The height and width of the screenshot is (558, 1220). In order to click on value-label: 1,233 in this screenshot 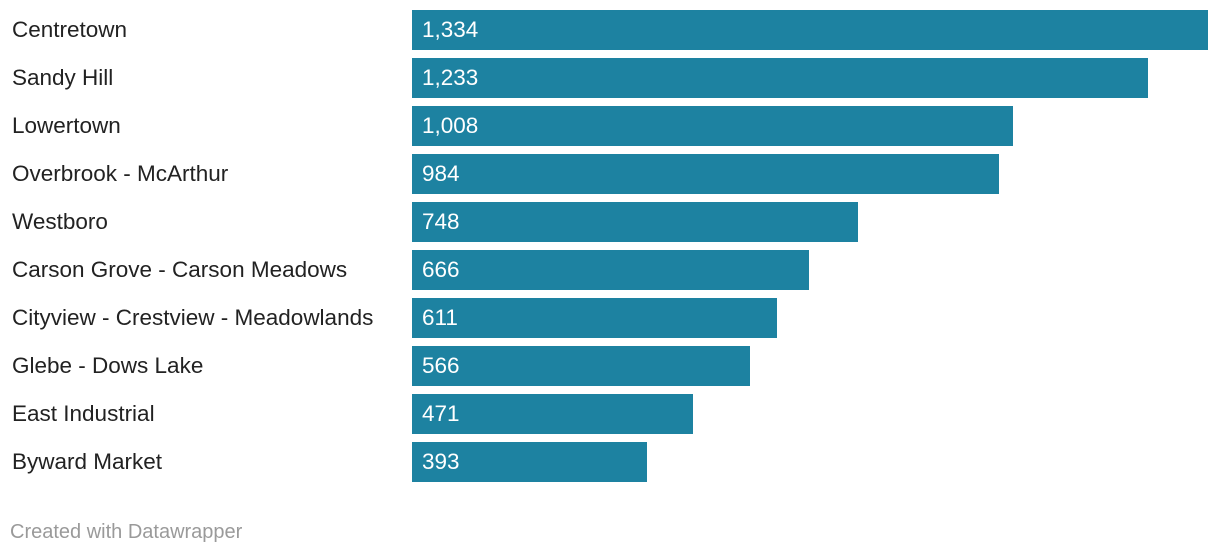, I will do `click(450, 77)`.